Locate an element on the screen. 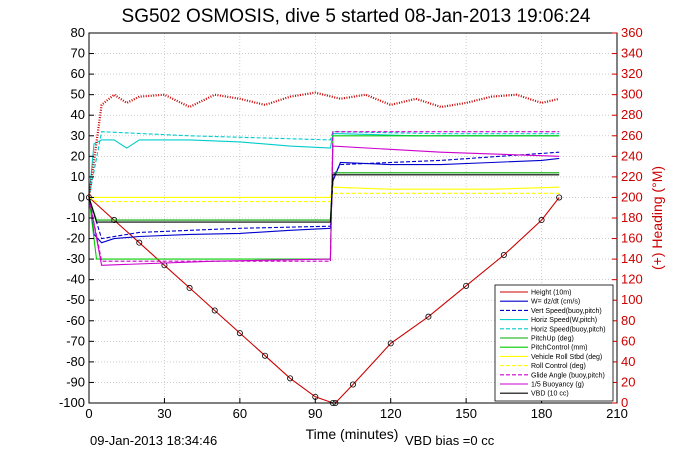 This screenshot has width=681, height=454. legend-label: PitchControl (mm) is located at coordinates (559, 348).